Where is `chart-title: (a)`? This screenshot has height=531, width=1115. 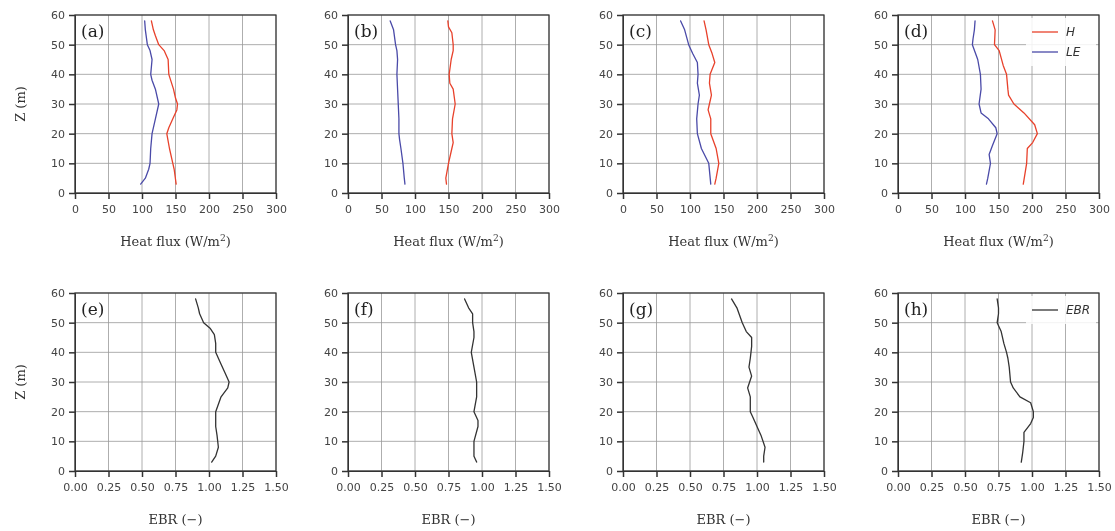
chart-title: (a) is located at coordinates (93, 31).